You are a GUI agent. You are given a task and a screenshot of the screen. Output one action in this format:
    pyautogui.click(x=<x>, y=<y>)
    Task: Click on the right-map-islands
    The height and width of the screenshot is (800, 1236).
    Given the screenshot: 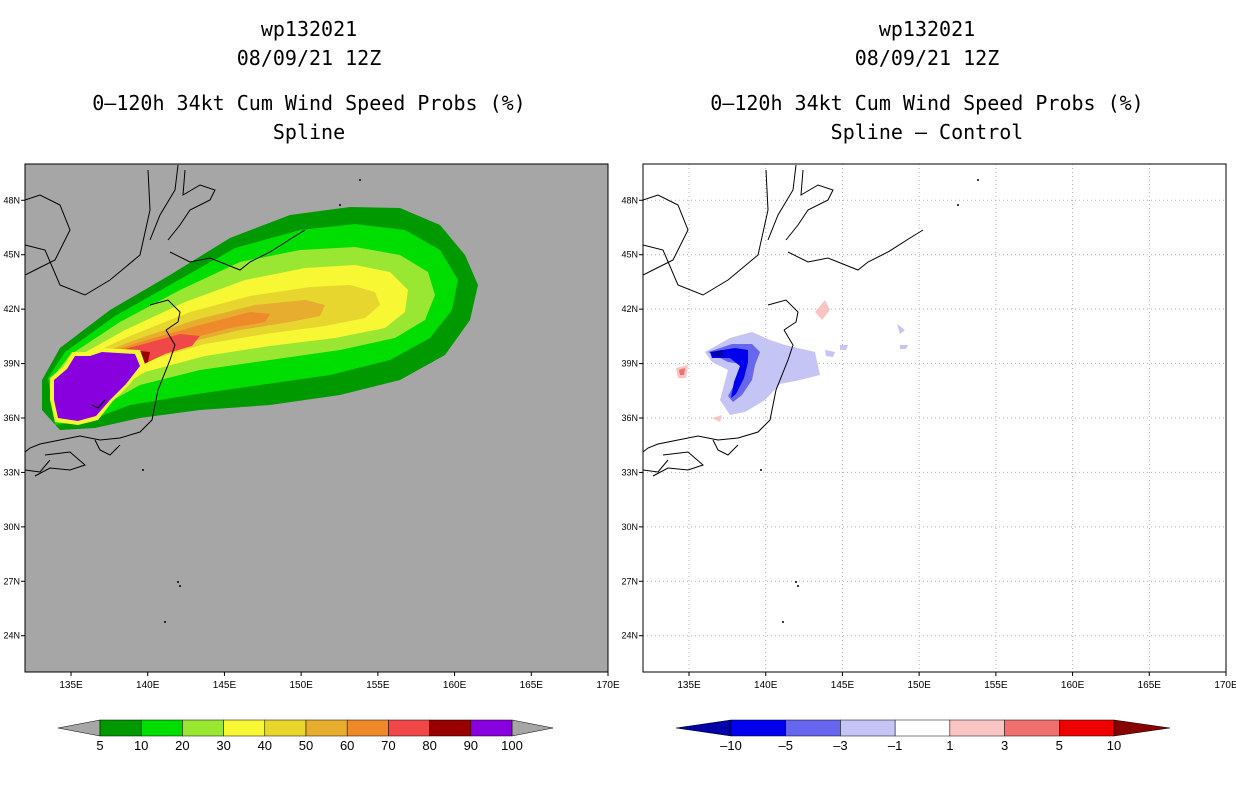 What is the action you would take?
    pyautogui.click(x=869, y=401)
    